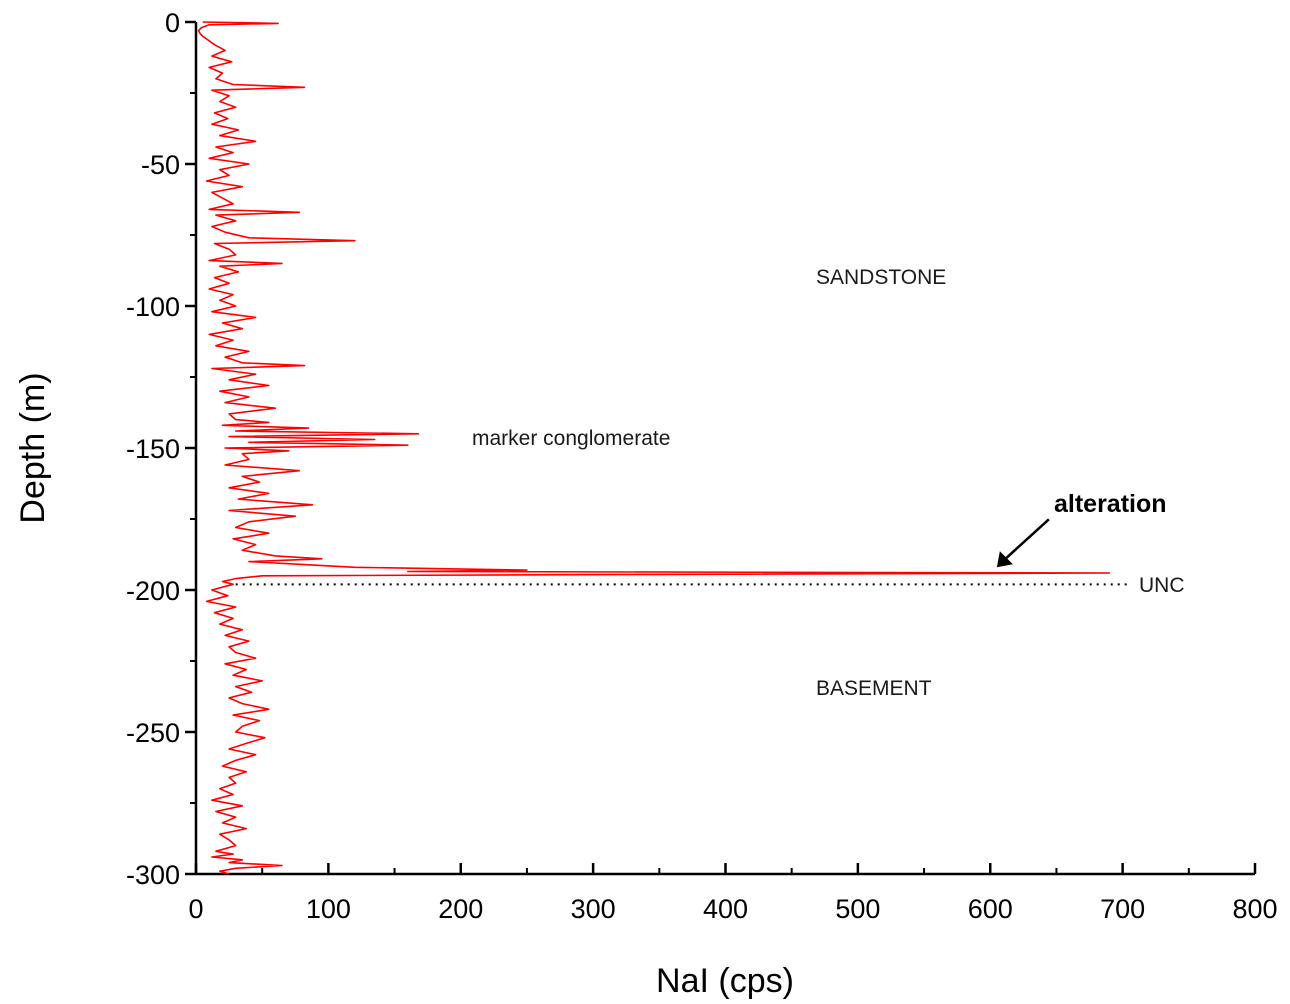  Describe the element at coordinates (1110, 504) in the screenshot. I see `alteration-label: alteration` at that location.